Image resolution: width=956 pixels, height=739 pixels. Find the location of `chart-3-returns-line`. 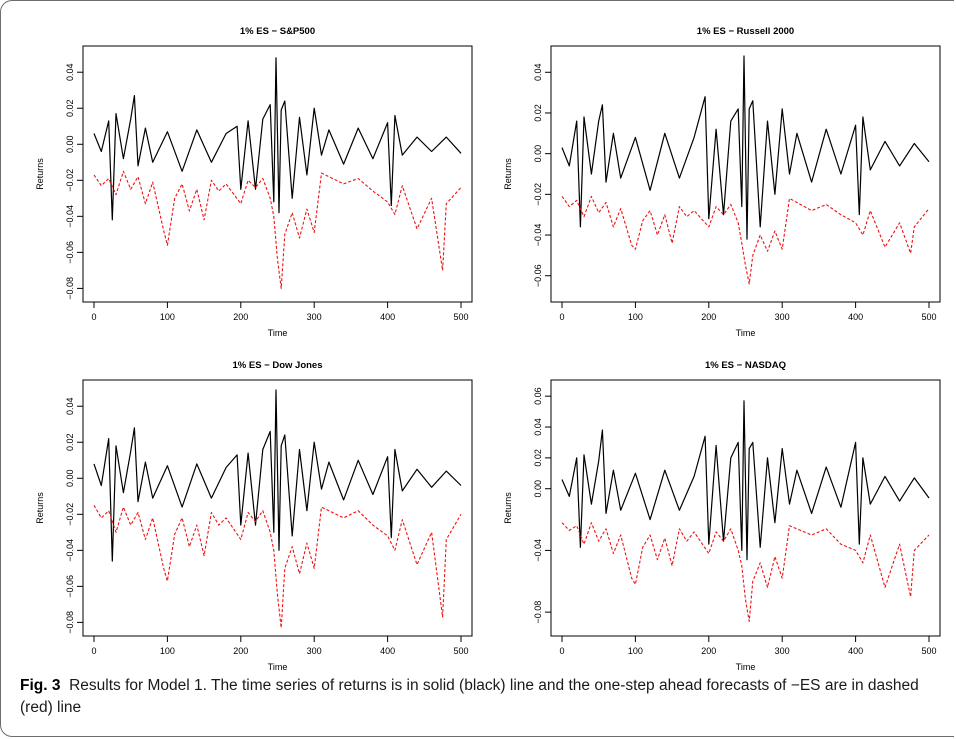

chart-3-returns-line is located at coordinates (277, 475).